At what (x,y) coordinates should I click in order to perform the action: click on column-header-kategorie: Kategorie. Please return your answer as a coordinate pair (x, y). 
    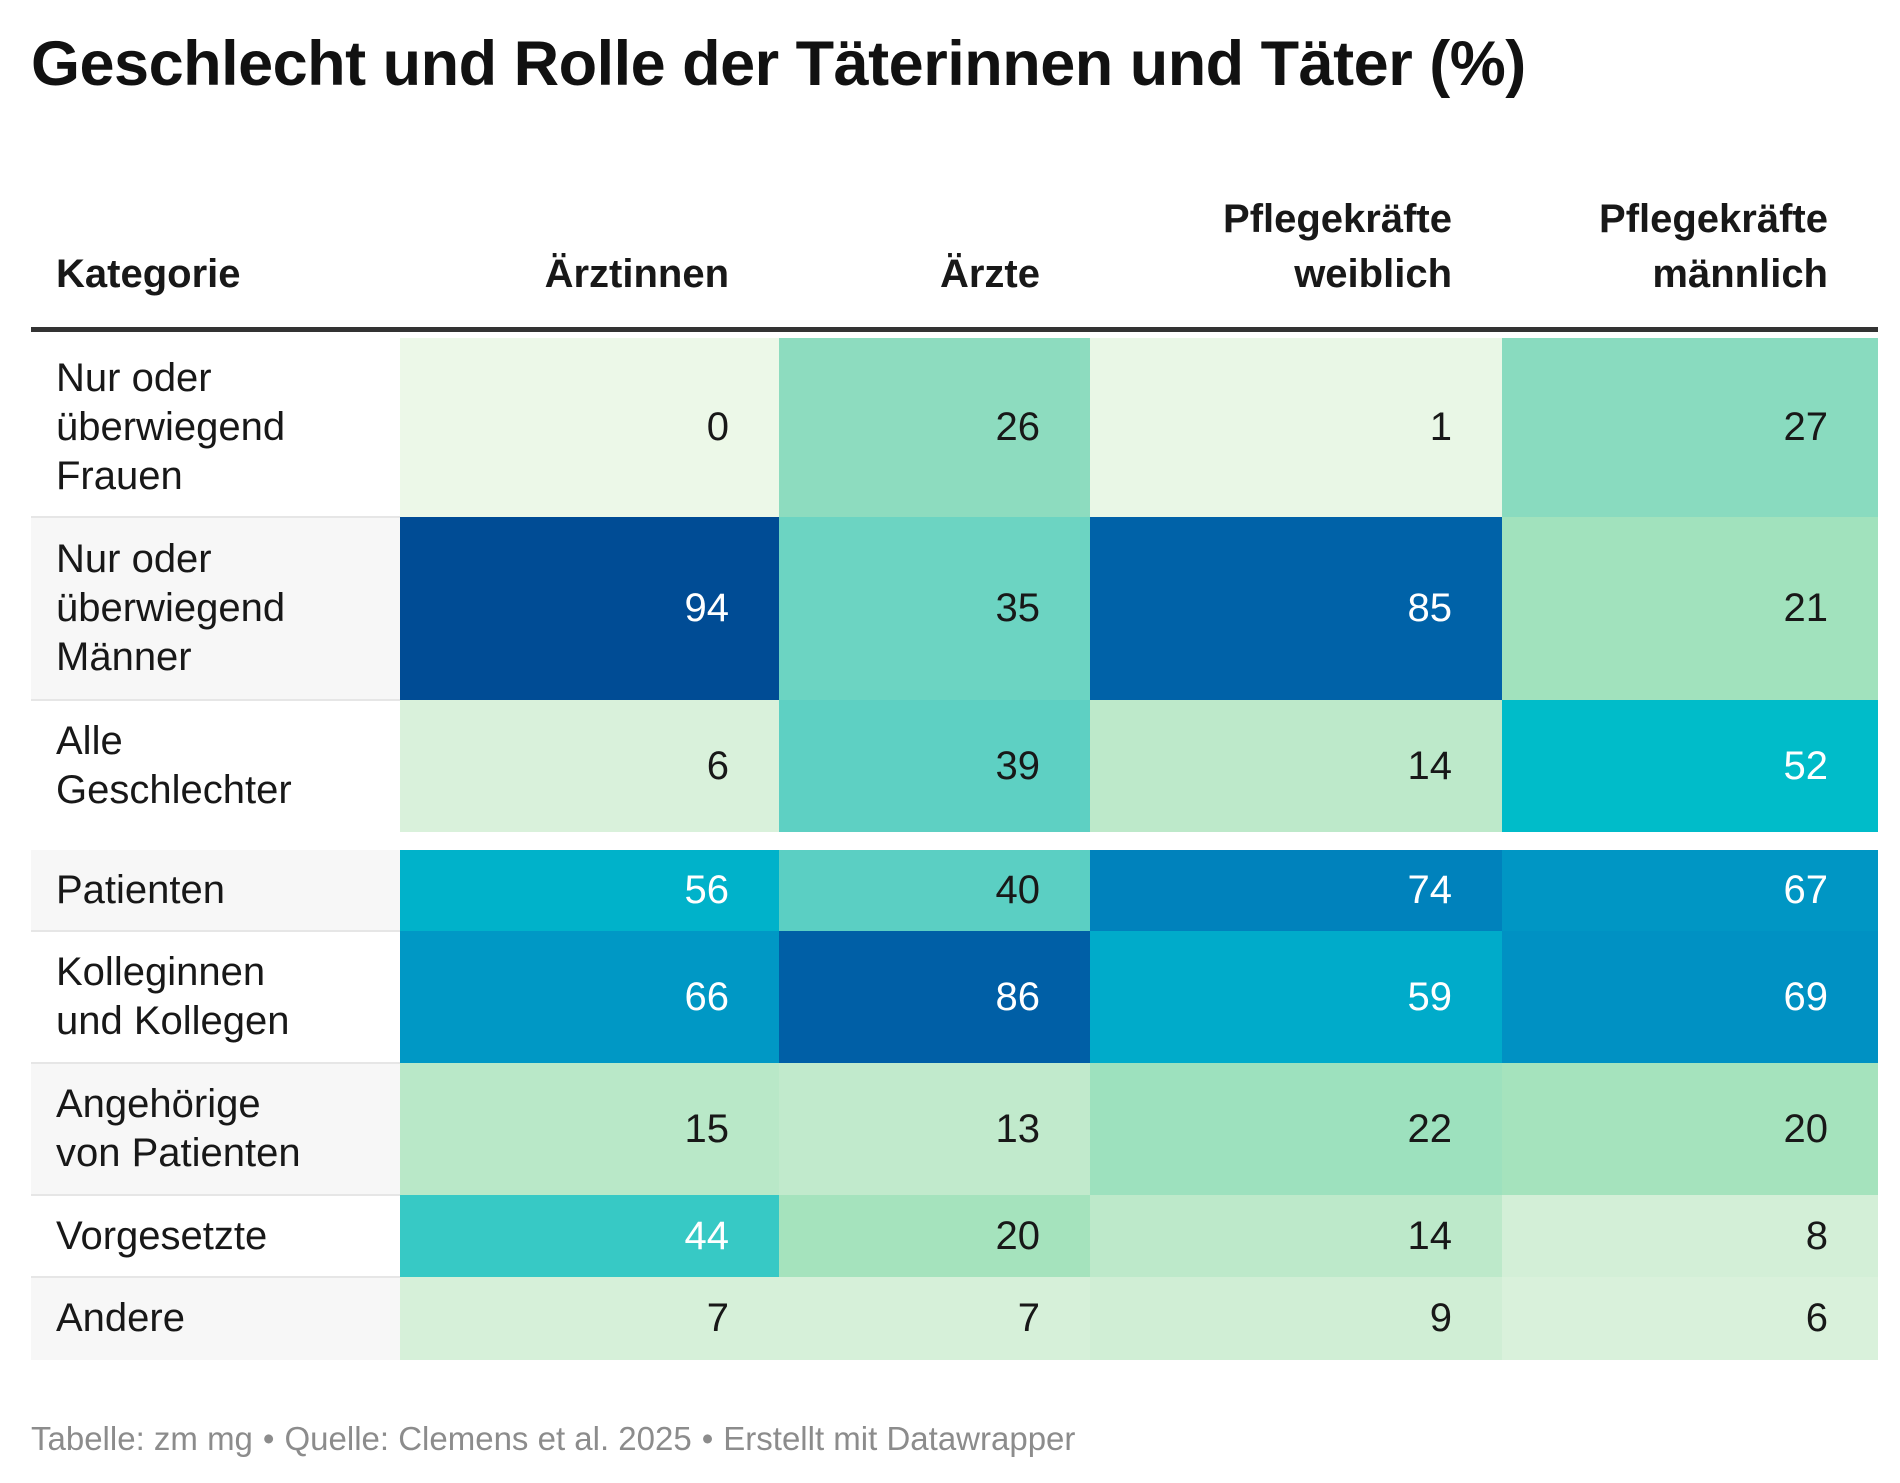
    Looking at the image, I should click on (148, 274).